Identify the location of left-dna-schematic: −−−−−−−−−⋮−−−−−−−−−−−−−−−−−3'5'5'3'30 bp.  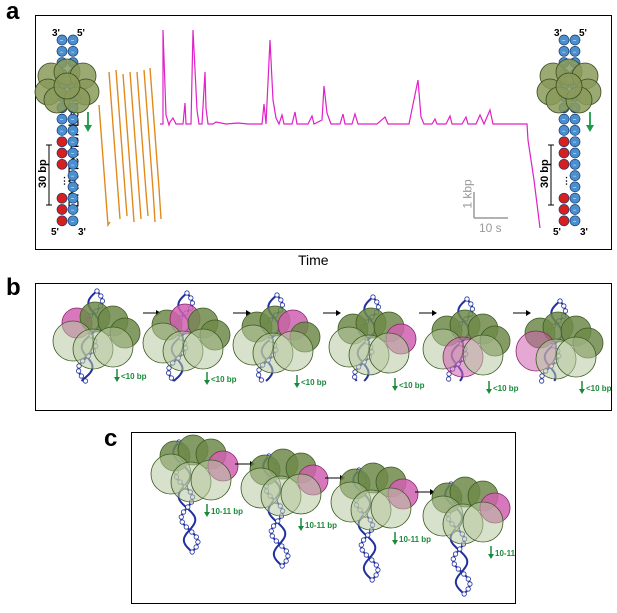
(67, 133).